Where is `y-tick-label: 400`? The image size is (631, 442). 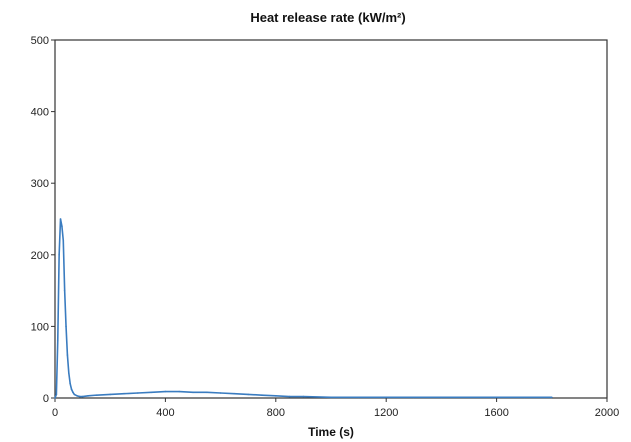
y-tick-label: 400 is located at coordinates (40, 113).